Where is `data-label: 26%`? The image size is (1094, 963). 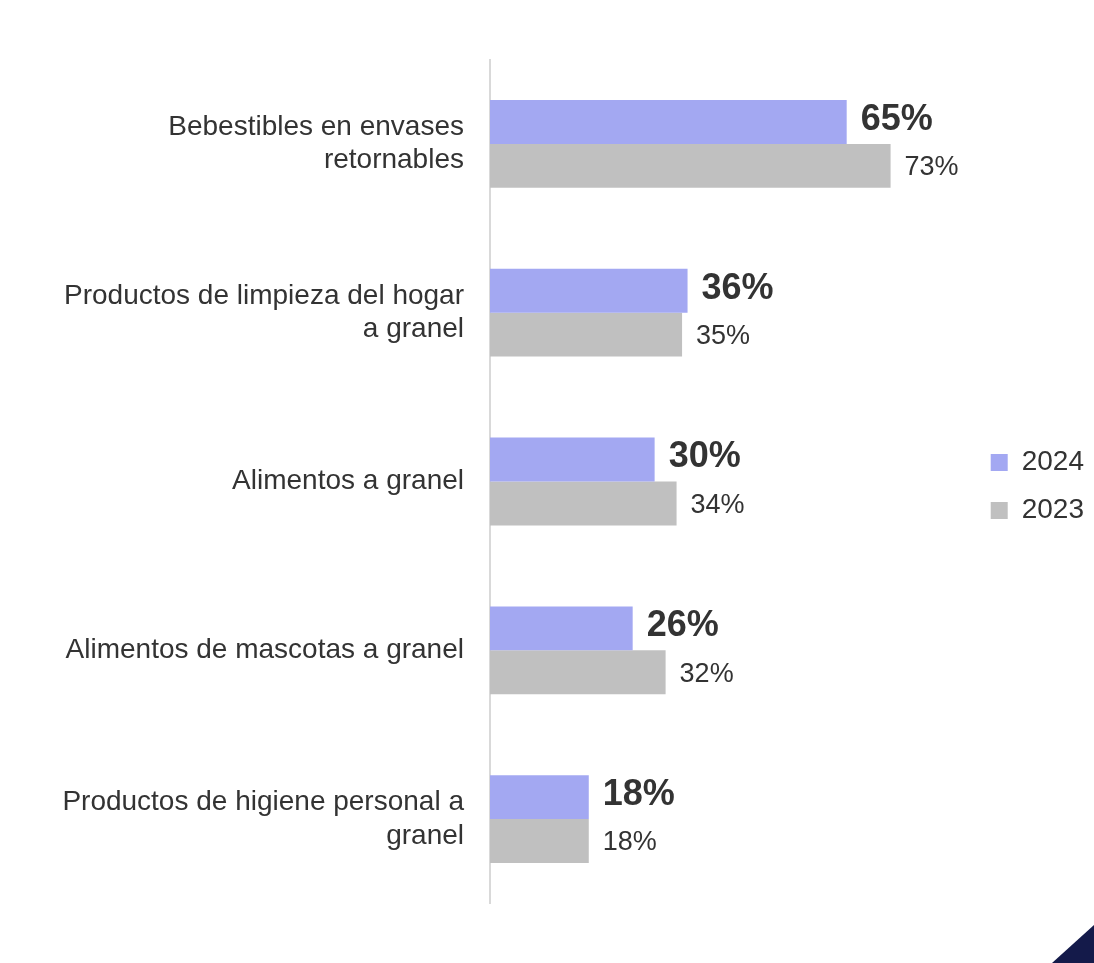 data-label: 26% is located at coordinates (682, 624).